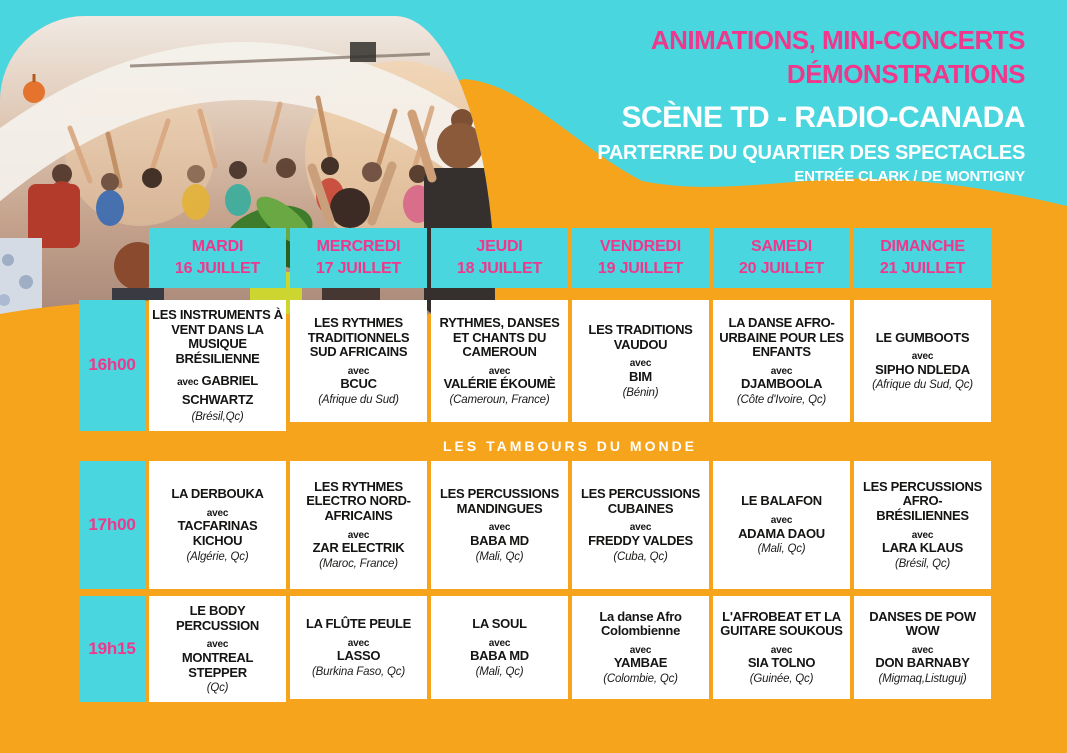  What do you see at coordinates (217, 416) in the screenshot?
I see `artist-origin: (Brésil,Qc)` at bounding box center [217, 416].